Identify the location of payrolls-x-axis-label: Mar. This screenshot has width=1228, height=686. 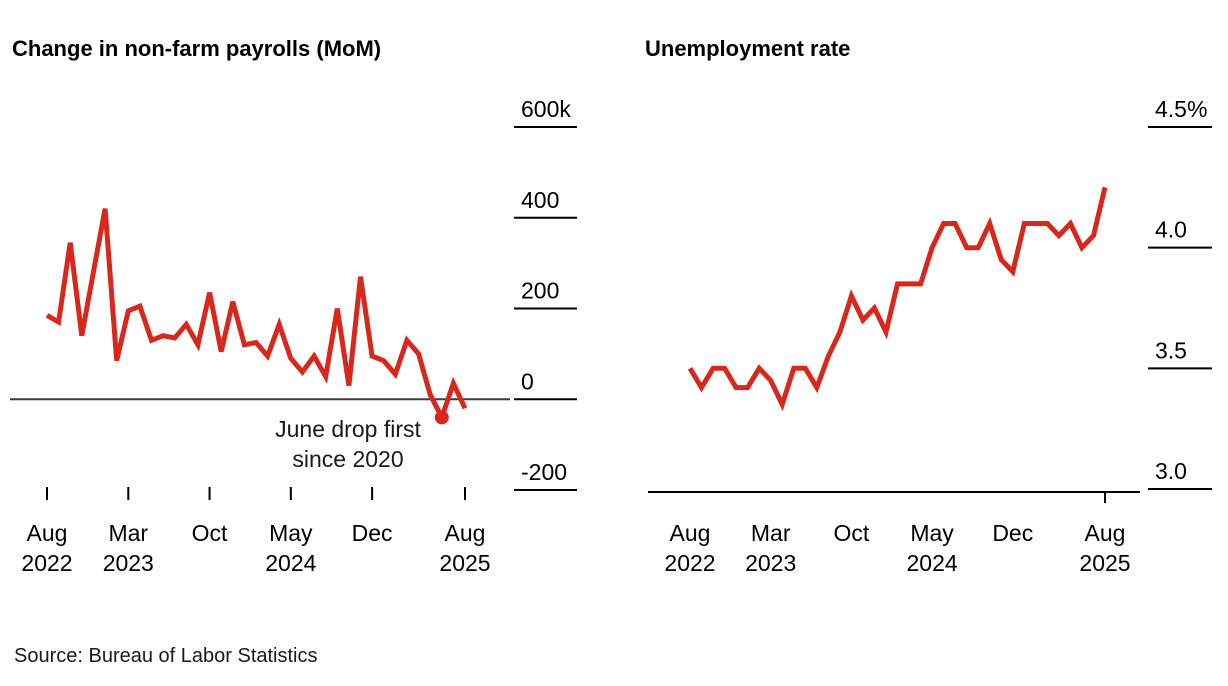
(128, 533).